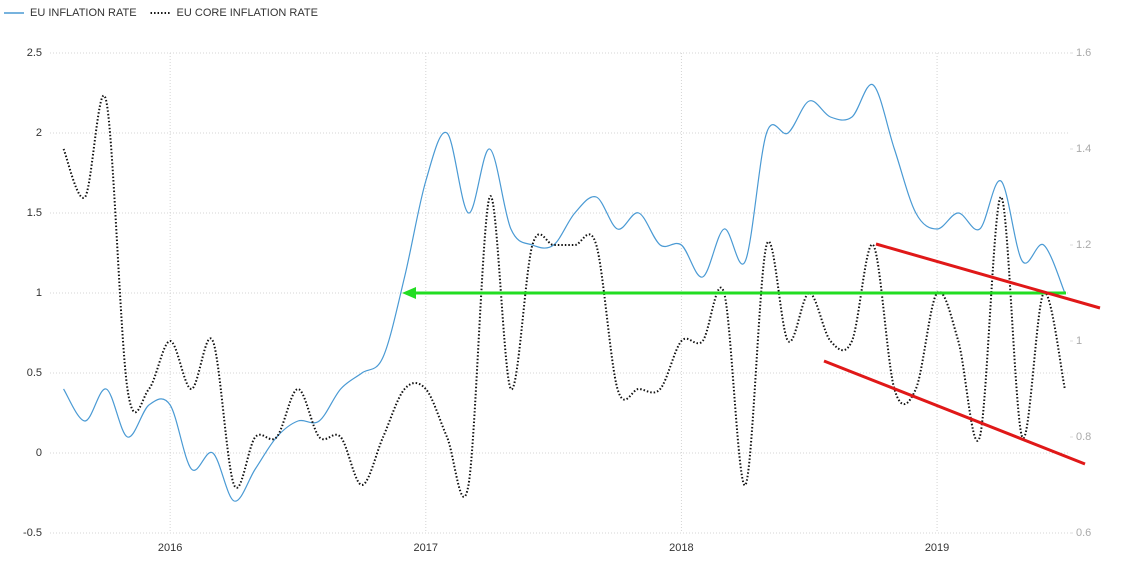 The image size is (1122, 567). Describe the element at coordinates (1083, 245) in the screenshot. I see `y2-tick-label: 1.2` at that location.